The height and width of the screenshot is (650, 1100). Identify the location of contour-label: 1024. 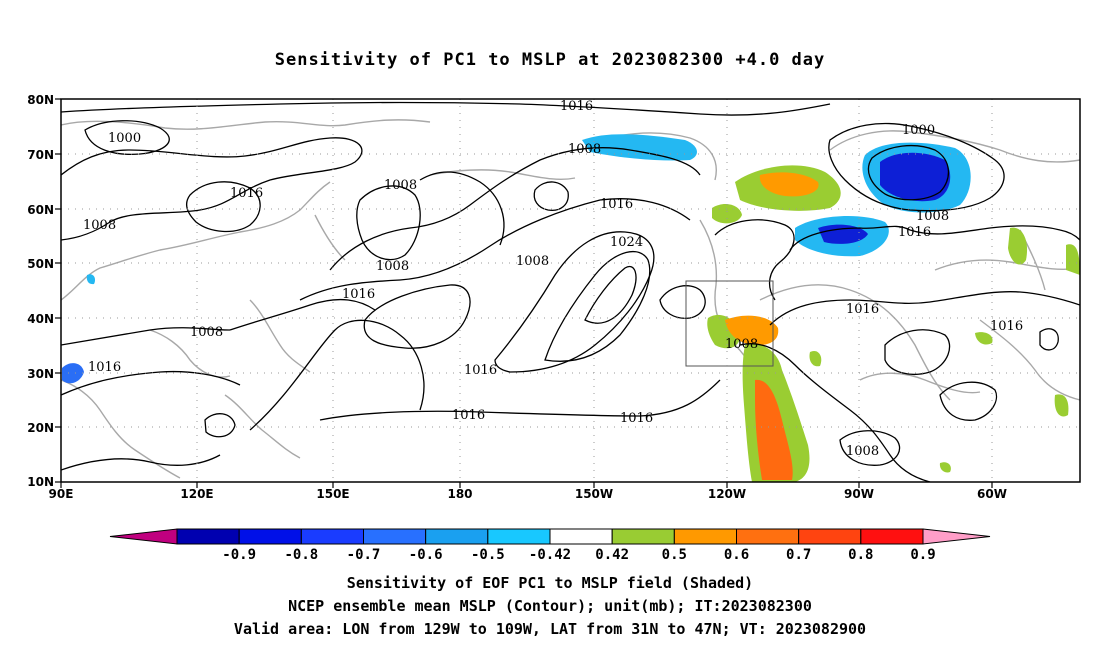
(626, 242).